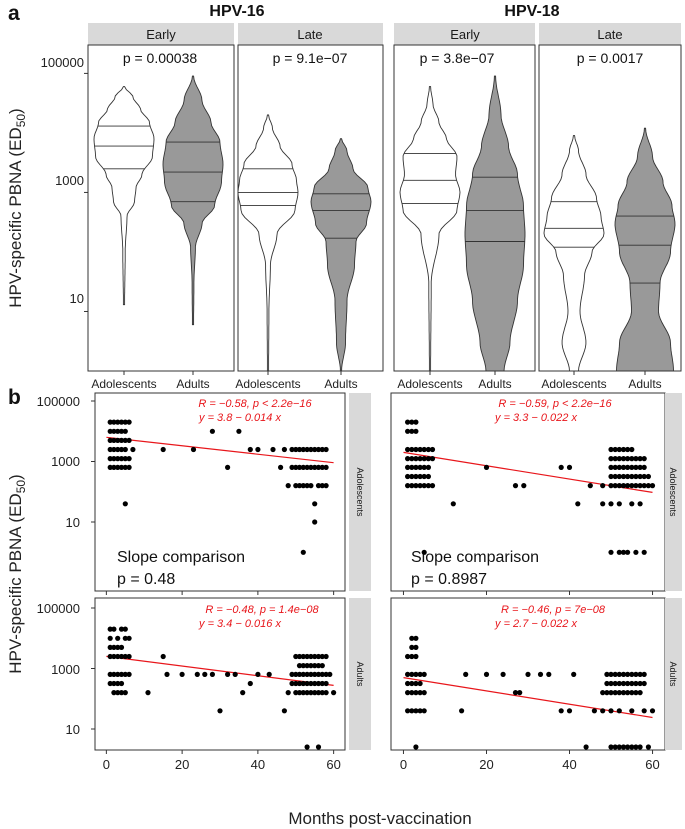 The image size is (685, 829). What do you see at coordinates (379, 818) in the screenshot?
I see `x-axis-title-b: Months post-vaccination` at bounding box center [379, 818].